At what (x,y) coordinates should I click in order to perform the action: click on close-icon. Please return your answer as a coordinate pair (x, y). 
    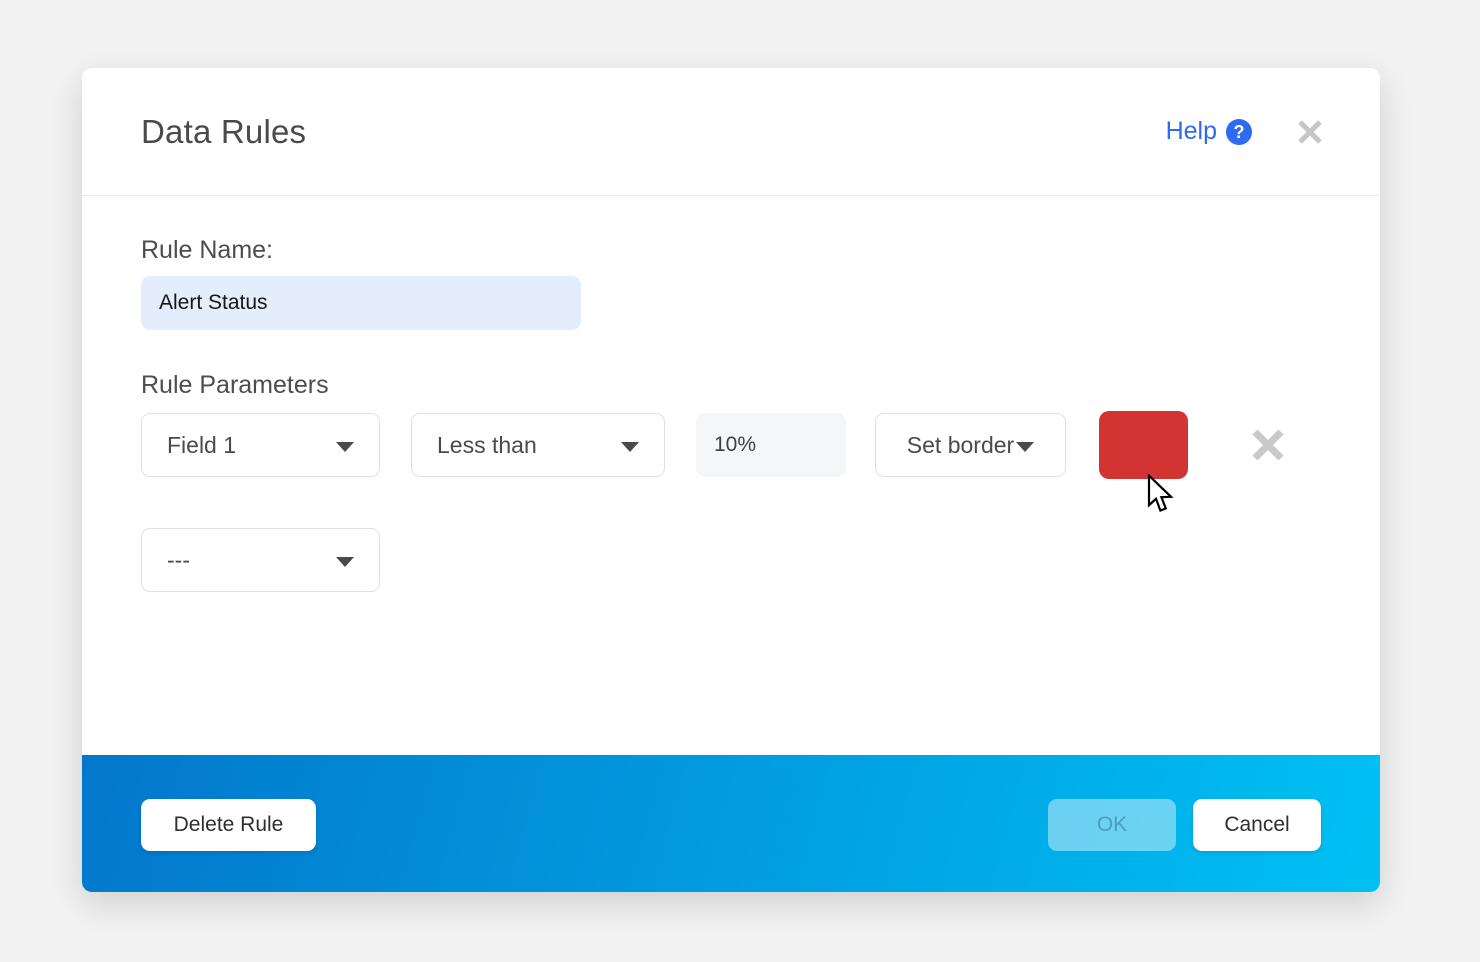
    Looking at the image, I should click on (1310, 132).